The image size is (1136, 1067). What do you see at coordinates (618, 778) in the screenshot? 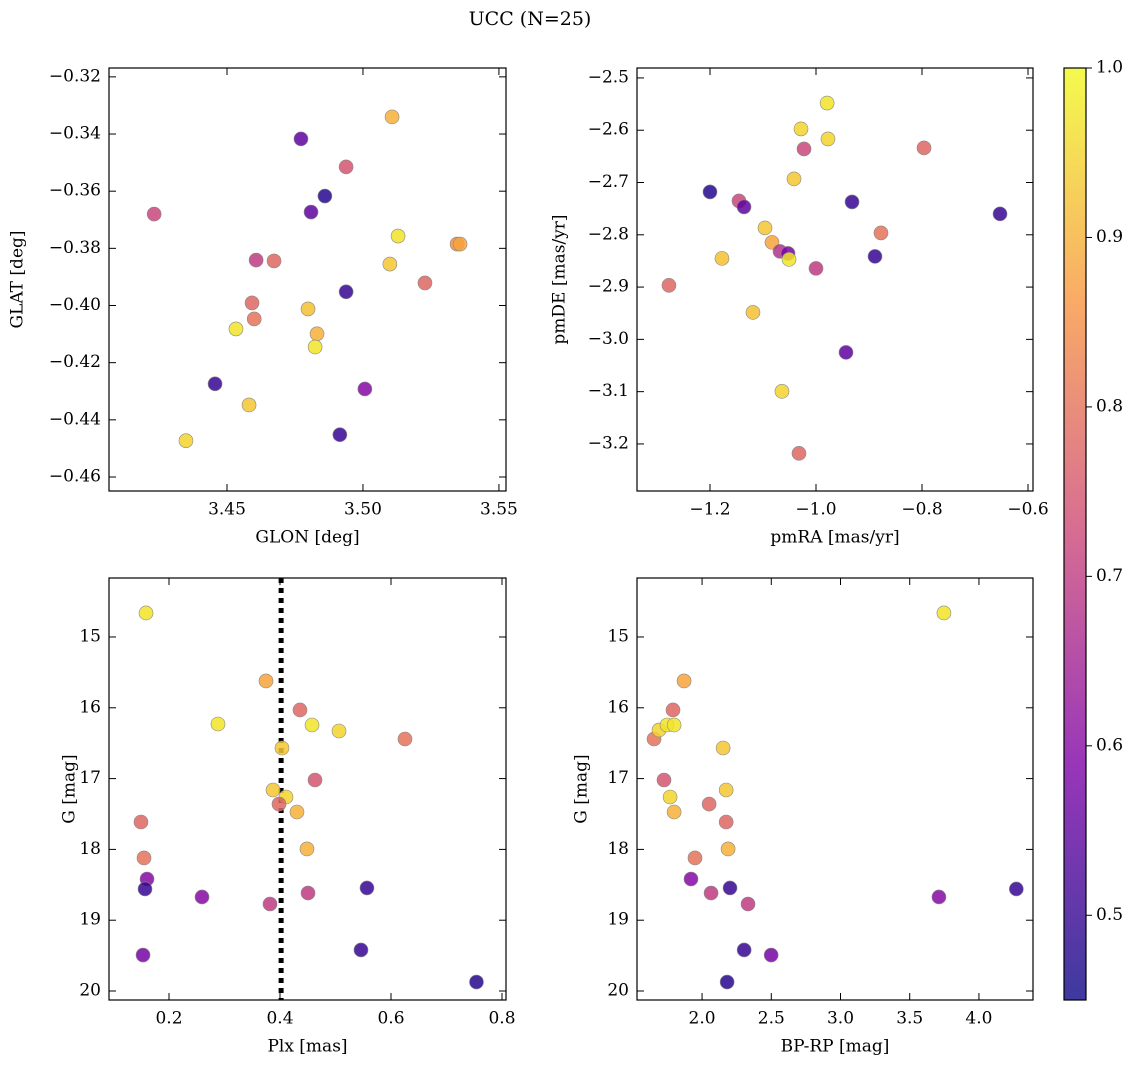
I see `y-tick-label: 17` at bounding box center [618, 778].